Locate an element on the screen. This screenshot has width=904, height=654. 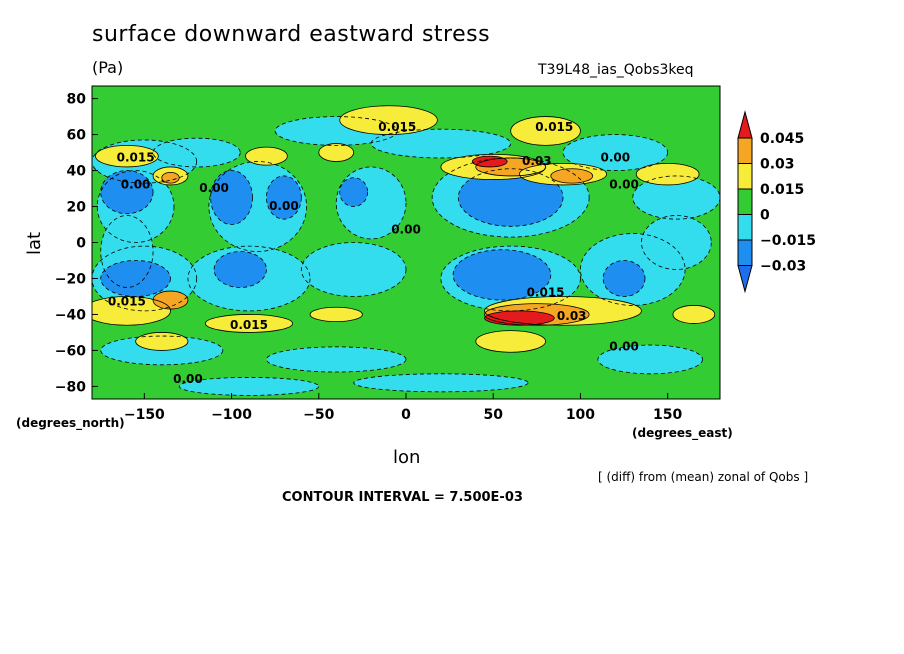
chart-units: (Pa) is located at coordinates (108, 67).